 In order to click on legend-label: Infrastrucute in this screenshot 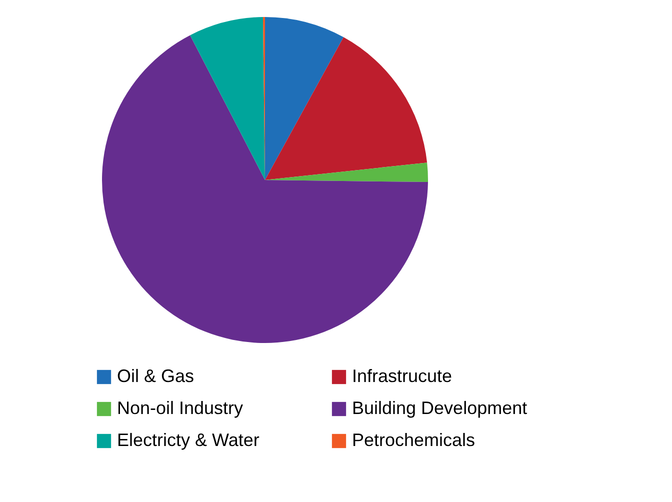, I will do `click(402, 376)`.